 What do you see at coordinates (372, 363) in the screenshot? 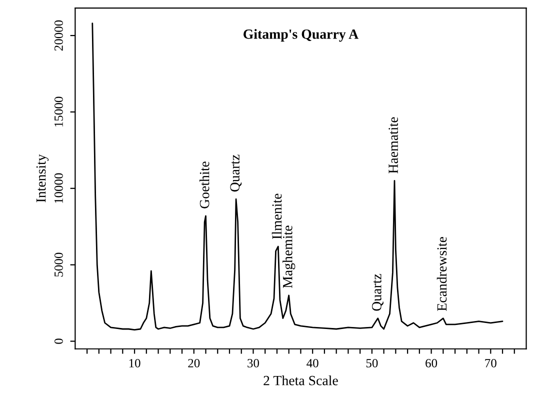
I see `x-tick-label: 50` at bounding box center [372, 363].